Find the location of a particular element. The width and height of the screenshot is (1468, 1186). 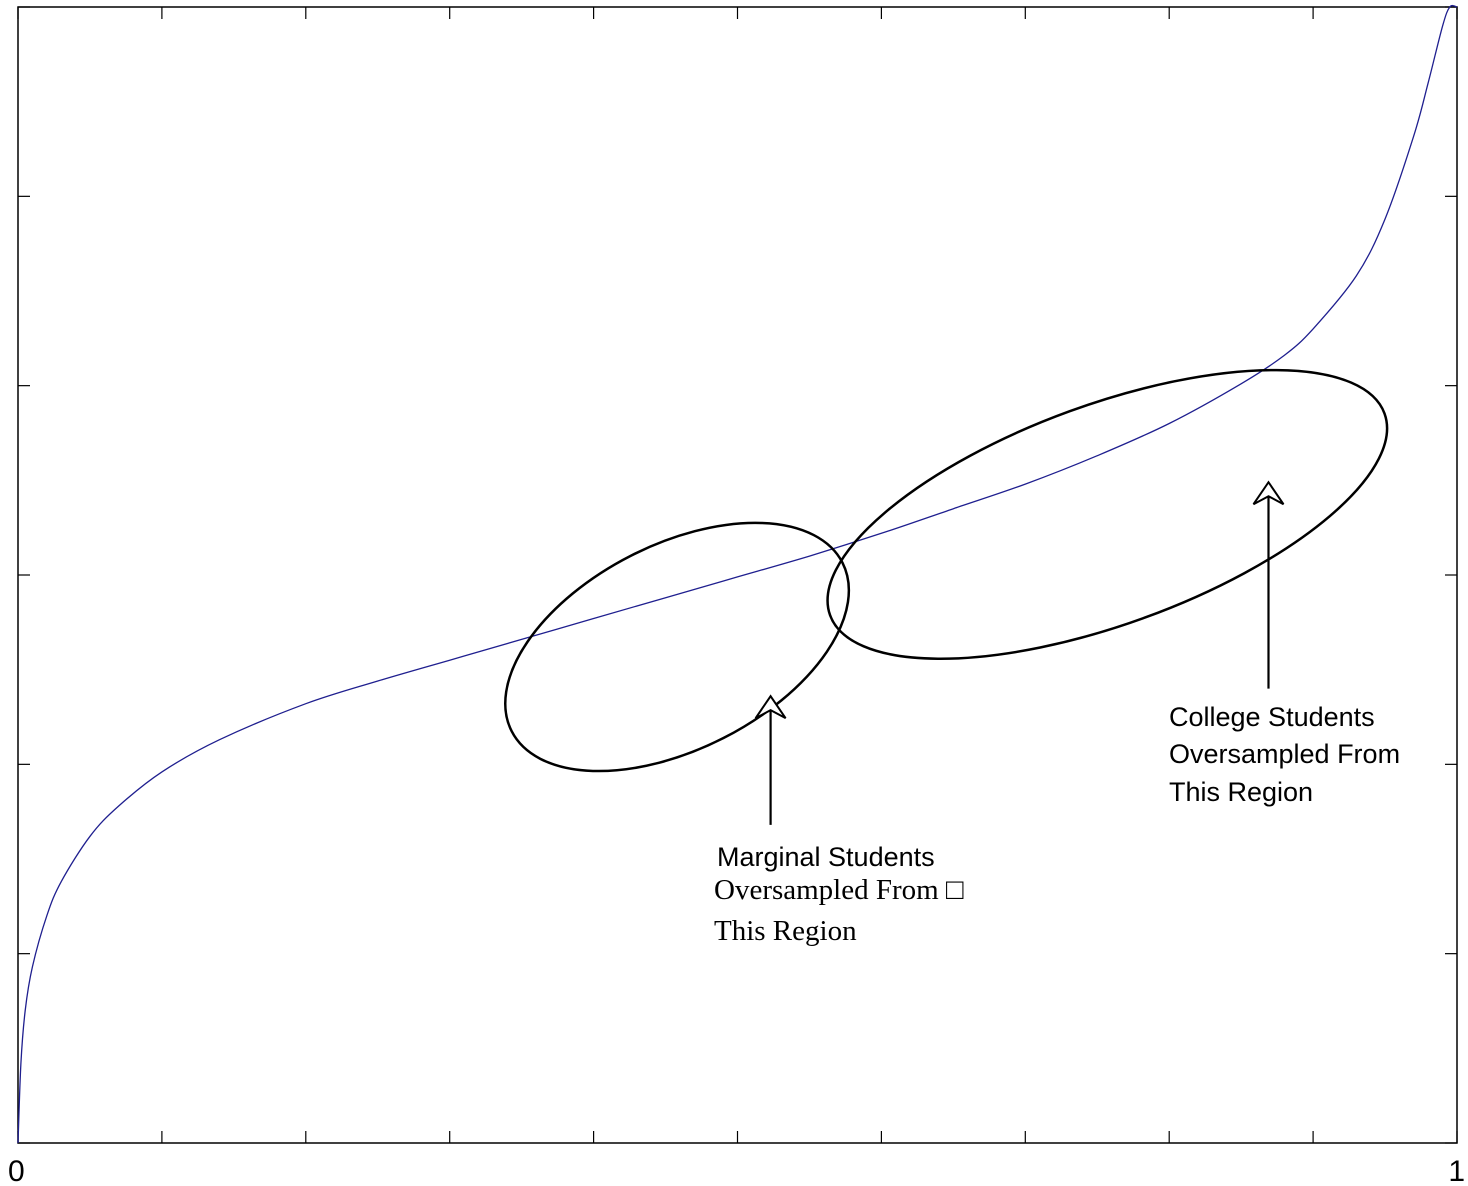

marginal-annotation-line1: Marginal Students is located at coordinates (826, 857).